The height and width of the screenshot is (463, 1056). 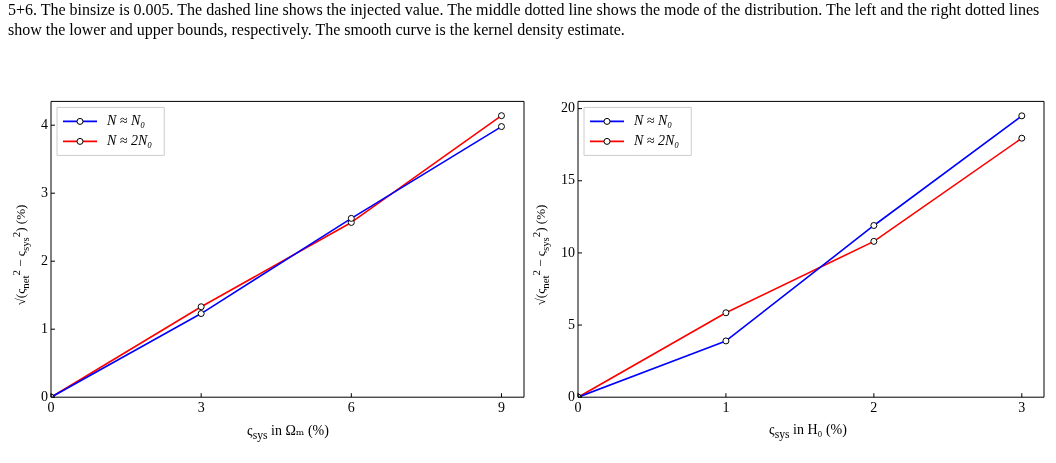 I want to click on x-tick-label: 1, so click(x=726, y=408).